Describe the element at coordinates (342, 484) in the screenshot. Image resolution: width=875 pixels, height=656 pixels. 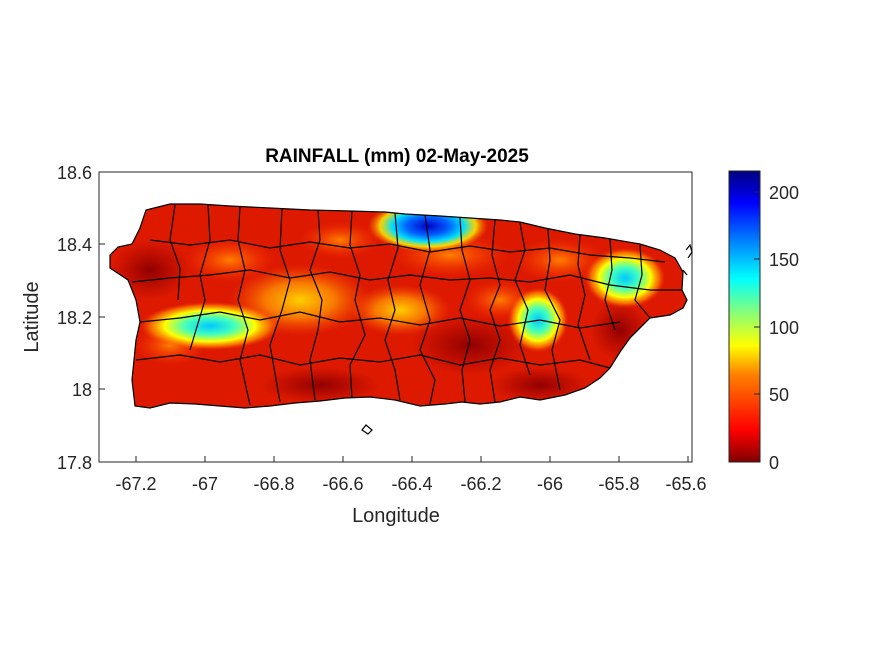
I see `x-tick-label: -66.6` at that location.